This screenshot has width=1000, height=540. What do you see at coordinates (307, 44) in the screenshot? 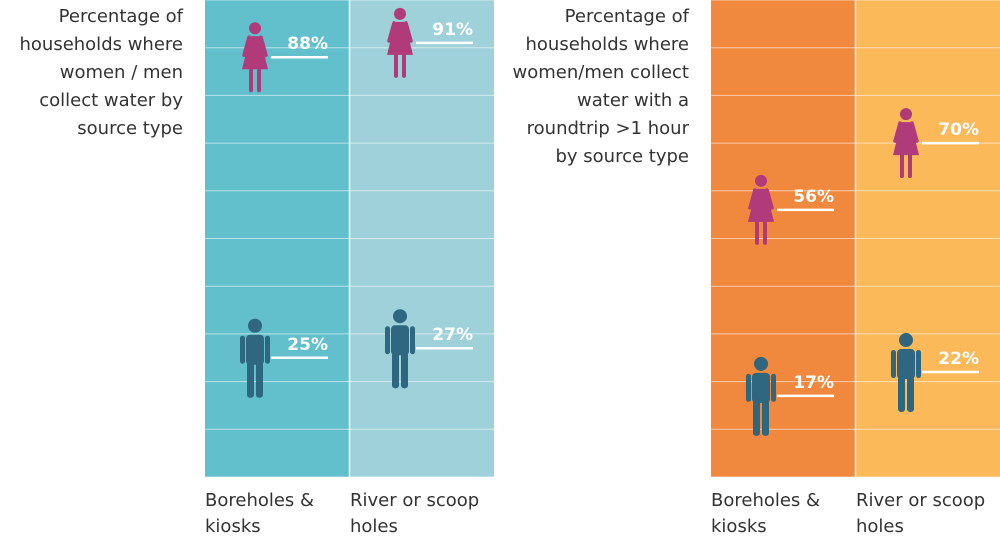
I see `value-label: 88%` at bounding box center [307, 44].